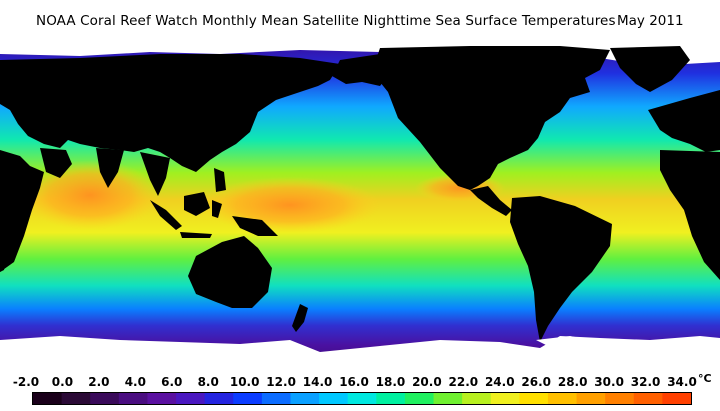 This screenshot has height=411, width=720. I want to click on central-america, so click(491, 201).